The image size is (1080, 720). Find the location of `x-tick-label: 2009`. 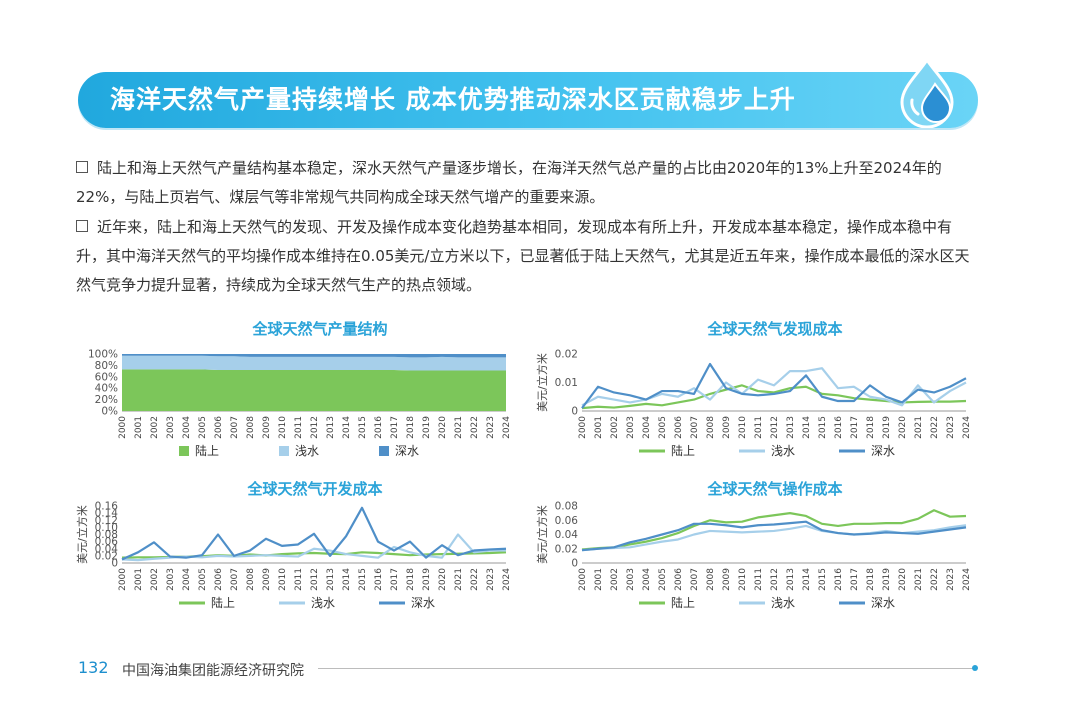

x-tick-label: 2009 is located at coordinates (727, 579).